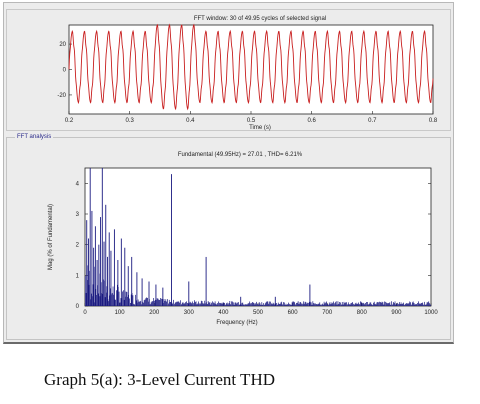 The width and height of the screenshot is (480, 404). What do you see at coordinates (159, 379) in the screenshot?
I see `figure-caption: Graph 5(a): 3-Level Current THD` at bounding box center [159, 379].